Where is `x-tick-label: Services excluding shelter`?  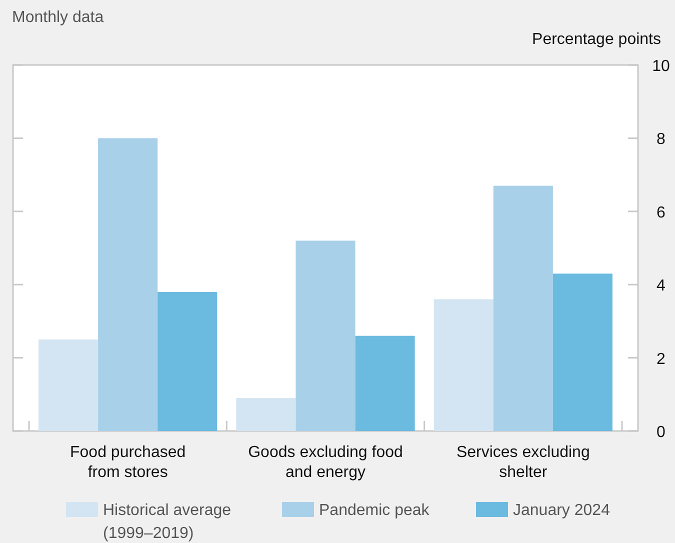
x-tick-label: Services excluding shelter is located at coordinates (523, 462).